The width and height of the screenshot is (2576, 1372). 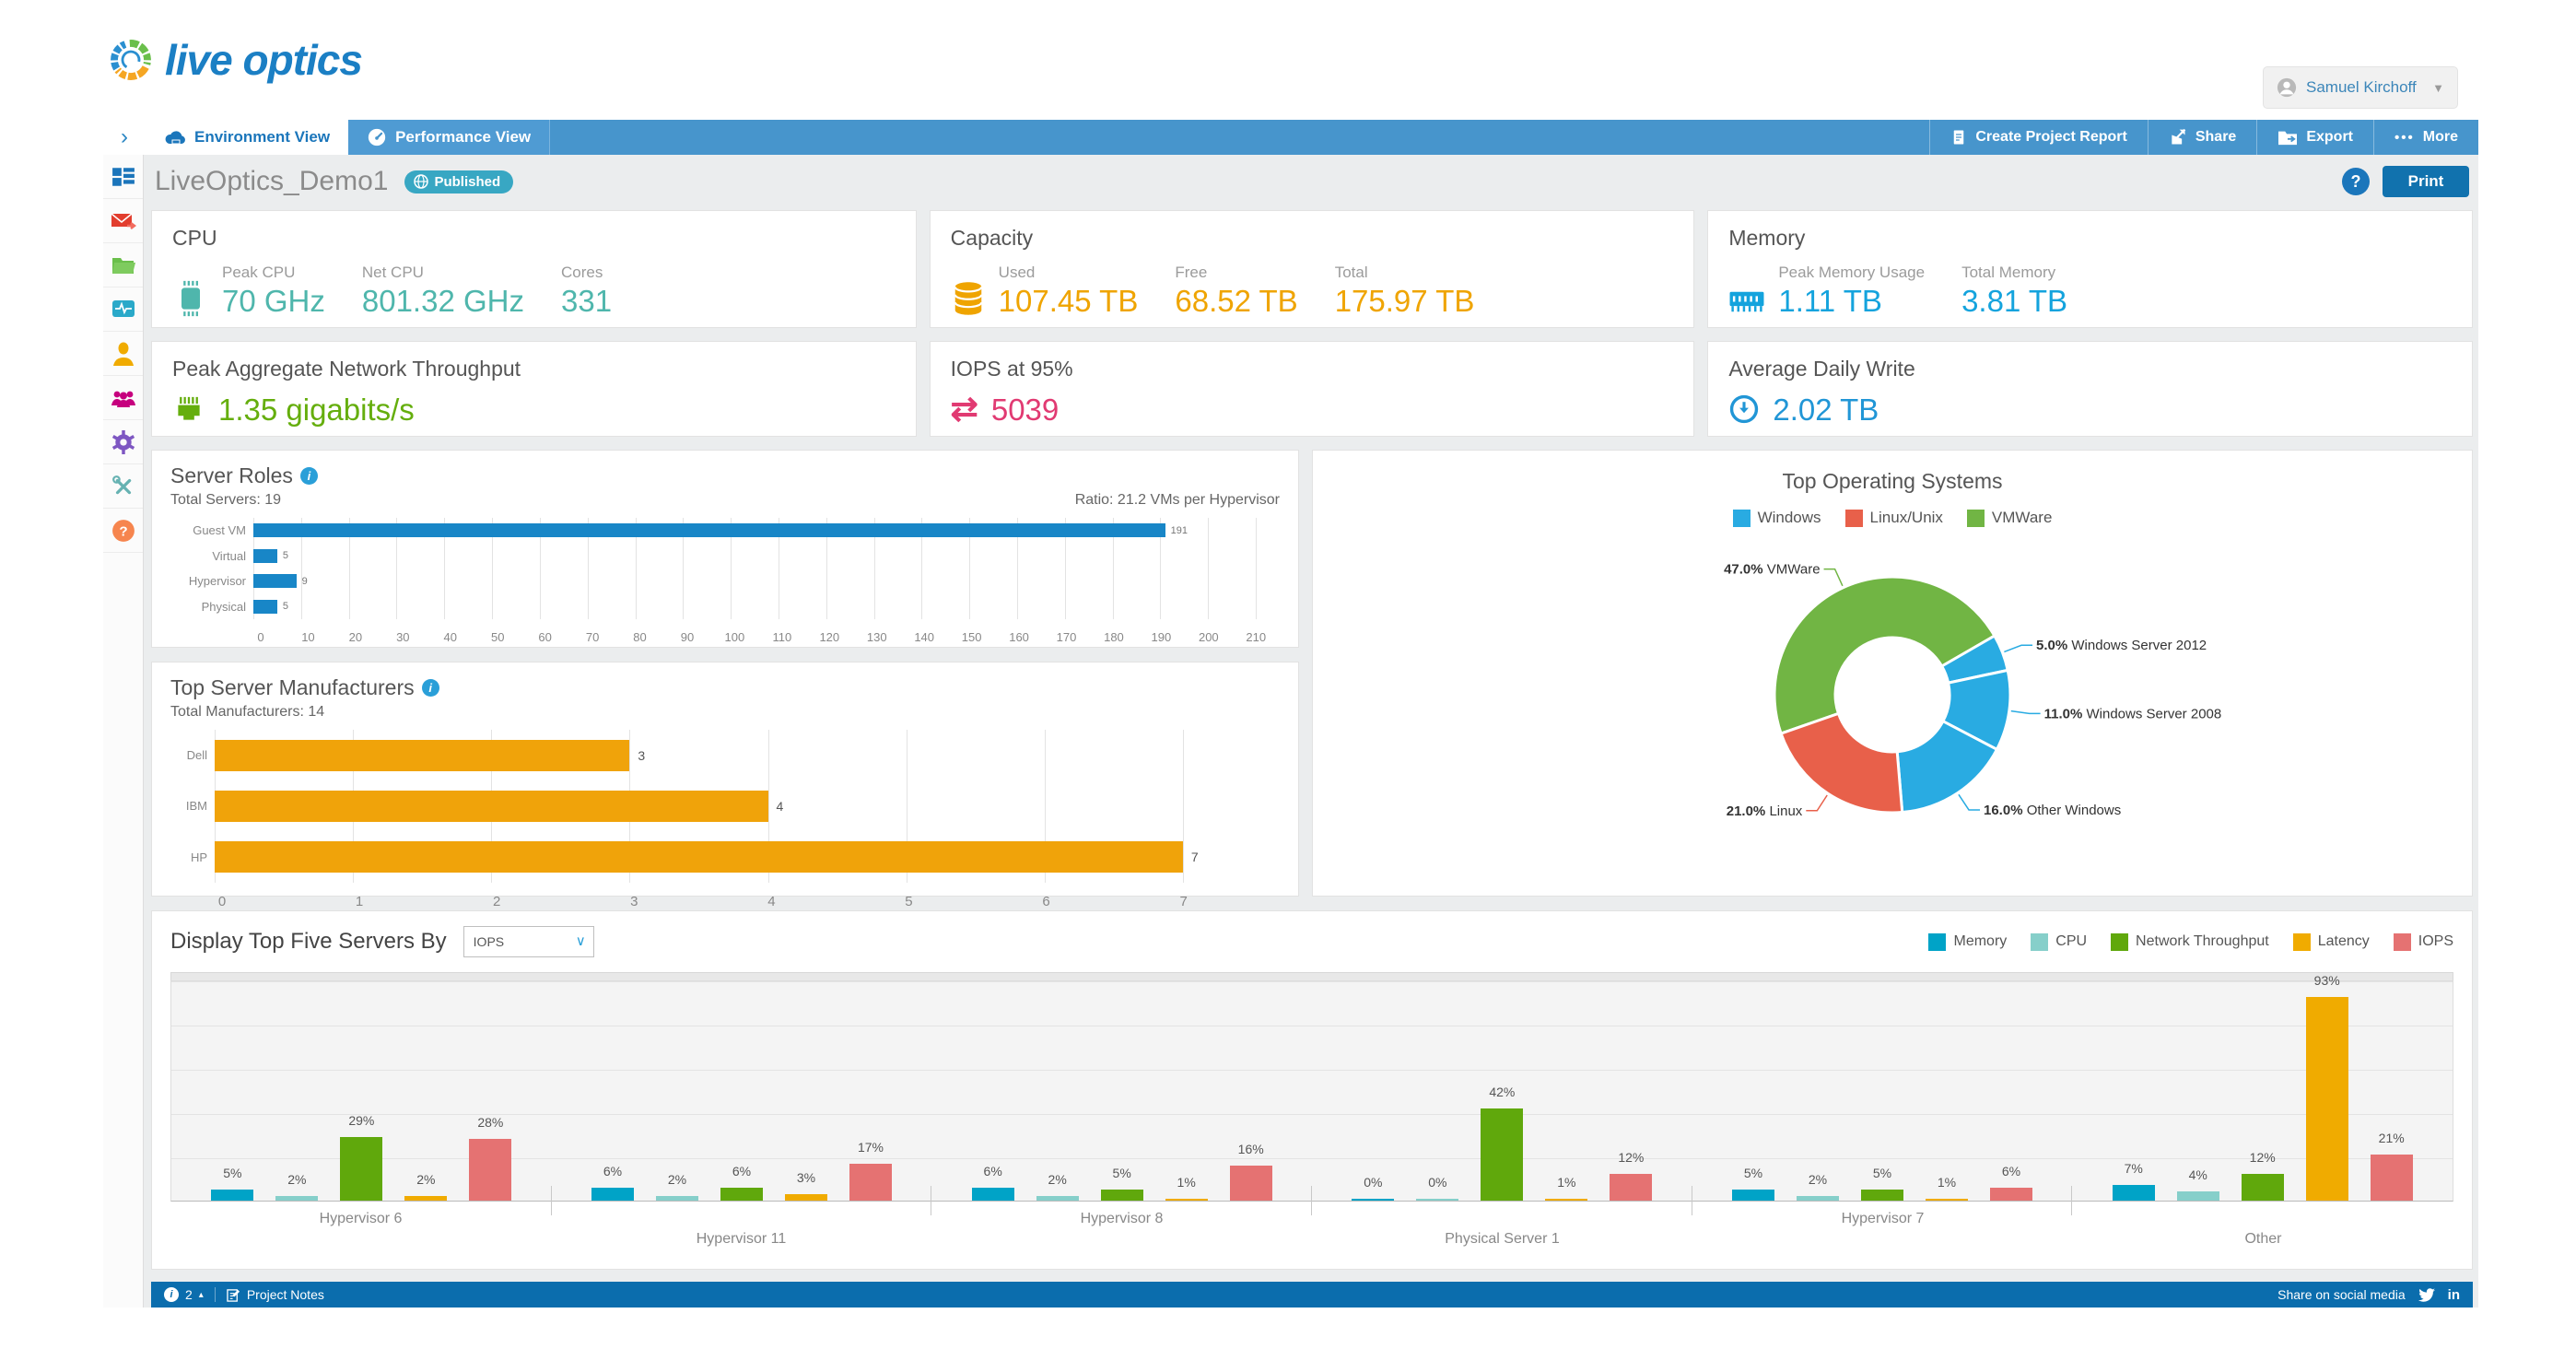 I want to click on notes-icon, so click(x=233, y=1295).